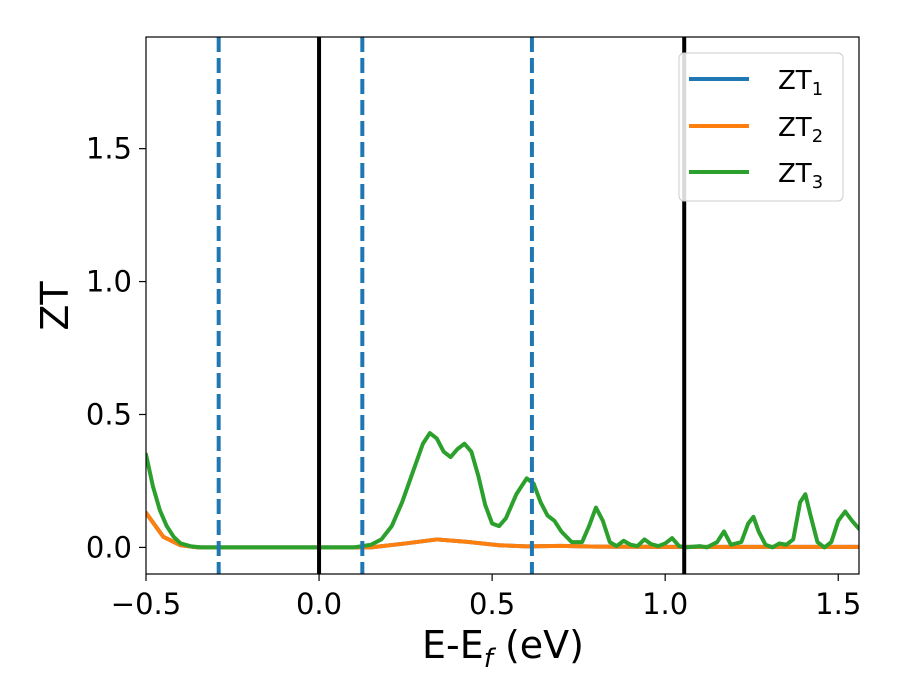 The width and height of the screenshot is (900, 700). I want to click on x-tick-label: −0.5, so click(146, 604).